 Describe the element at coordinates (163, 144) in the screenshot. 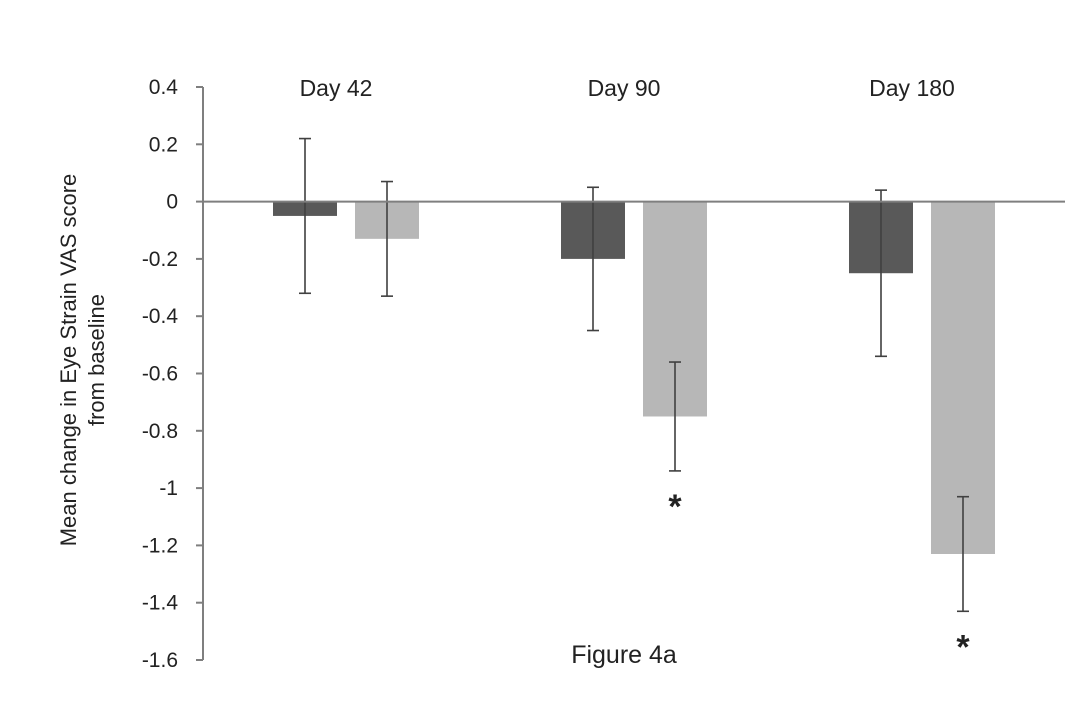

I see `y-tick-label: 0.2` at that location.